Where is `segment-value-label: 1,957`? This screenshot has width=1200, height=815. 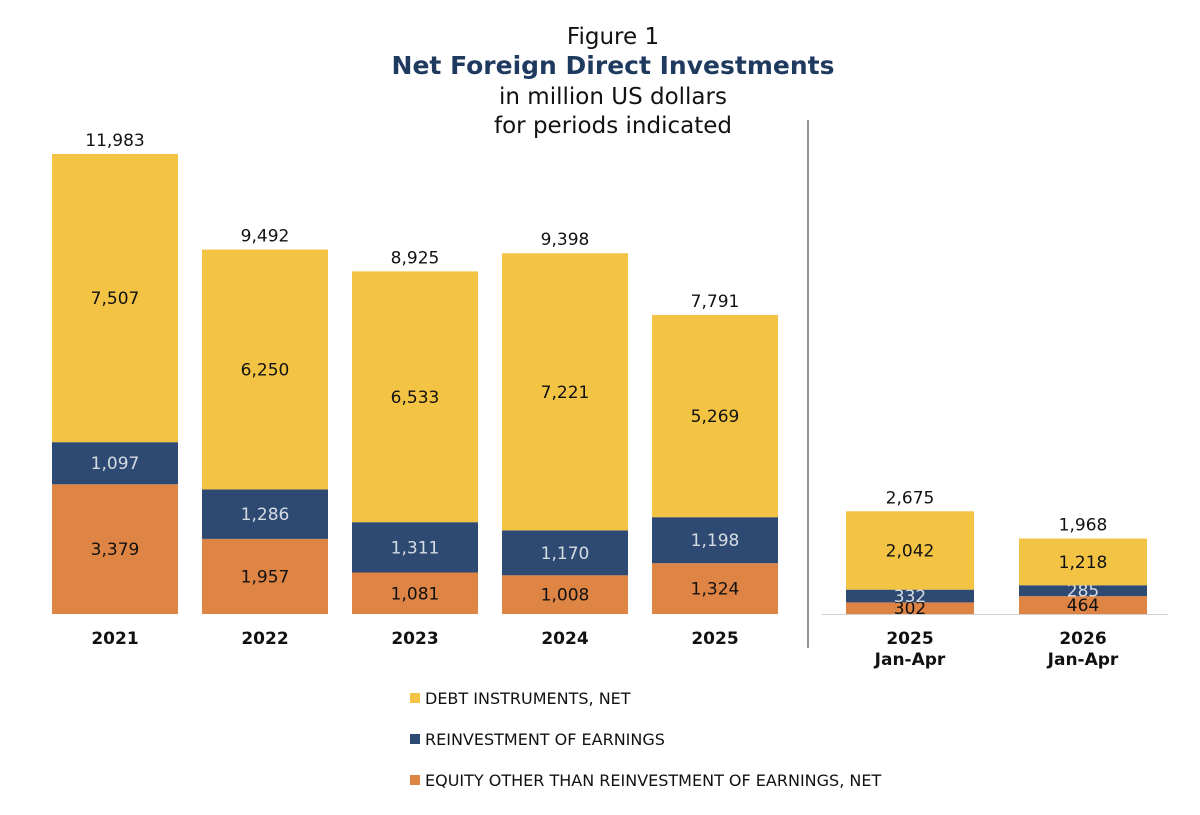
segment-value-label: 1,957 is located at coordinates (265, 577).